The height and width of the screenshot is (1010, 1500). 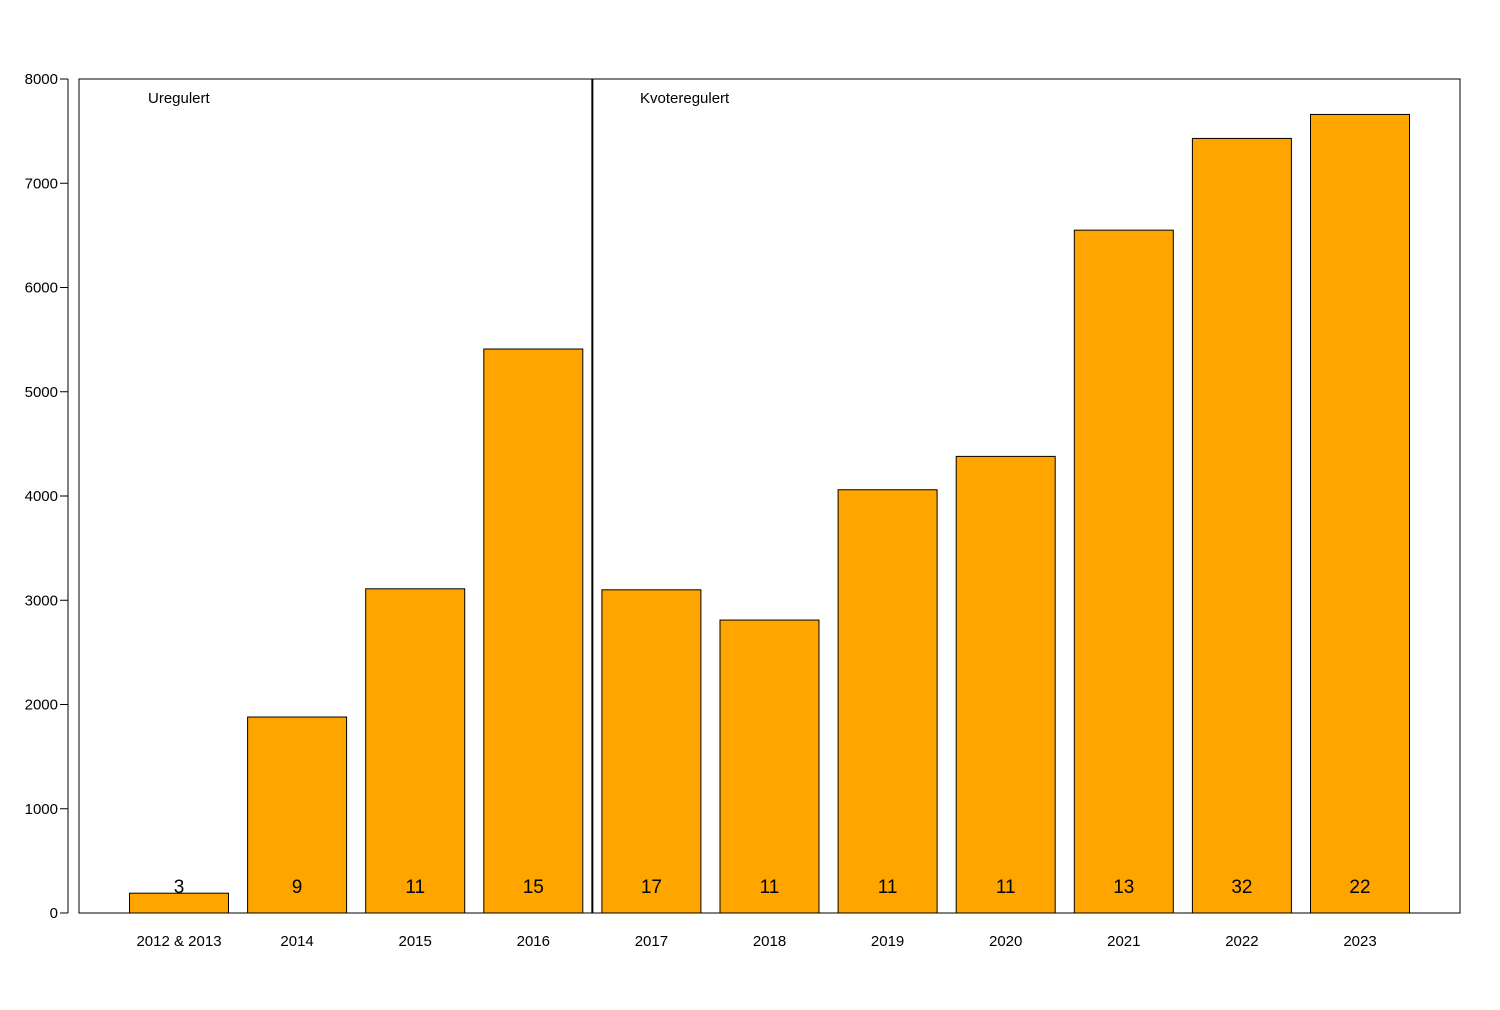 What do you see at coordinates (1241, 941) in the screenshot?
I see `x-tick-label: 2022` at bounding box center [1241, 941].